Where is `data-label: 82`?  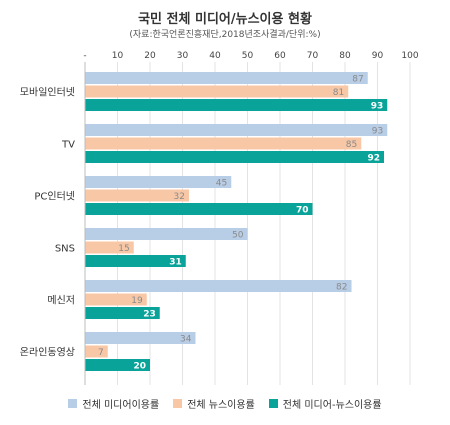 data-label: 82 is located at coordinates (341, 288).